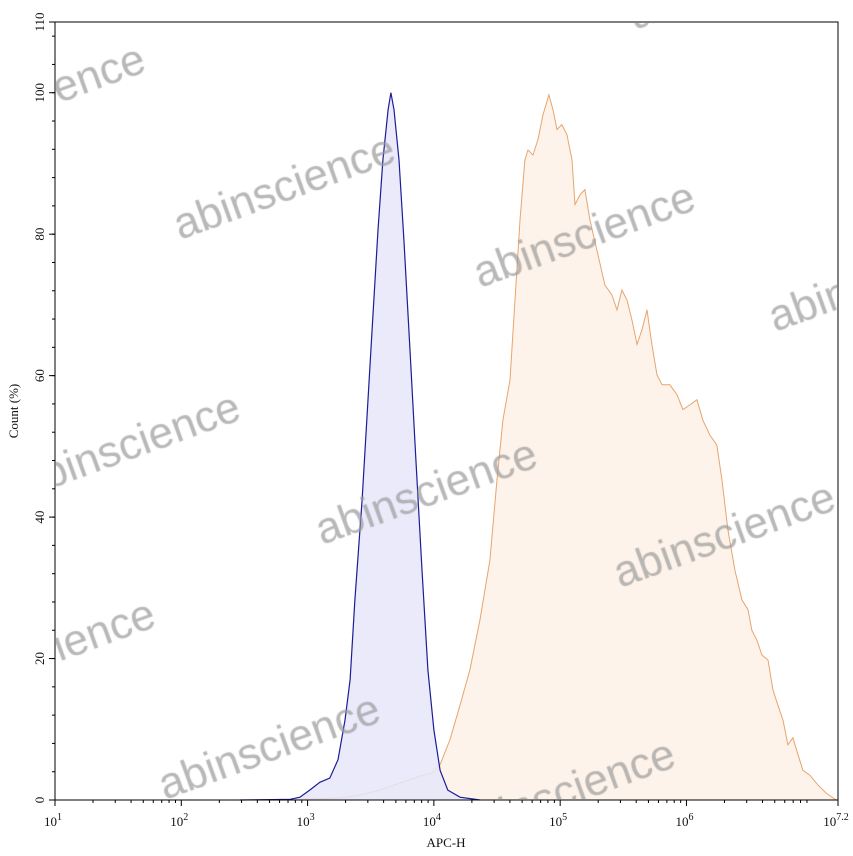  I want to click on x-tick-label: 10⁶, so click(684, 820).